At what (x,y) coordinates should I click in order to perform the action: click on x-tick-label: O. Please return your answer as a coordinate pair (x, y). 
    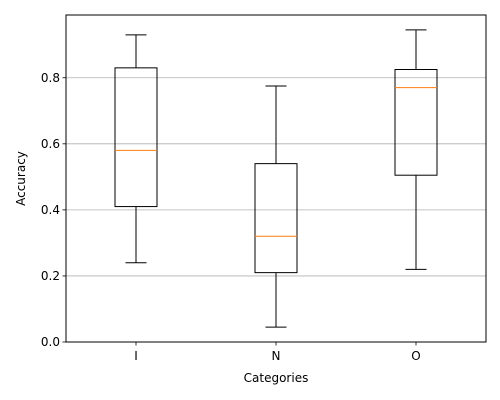
    Looking at the image, I should click on (415, 356).